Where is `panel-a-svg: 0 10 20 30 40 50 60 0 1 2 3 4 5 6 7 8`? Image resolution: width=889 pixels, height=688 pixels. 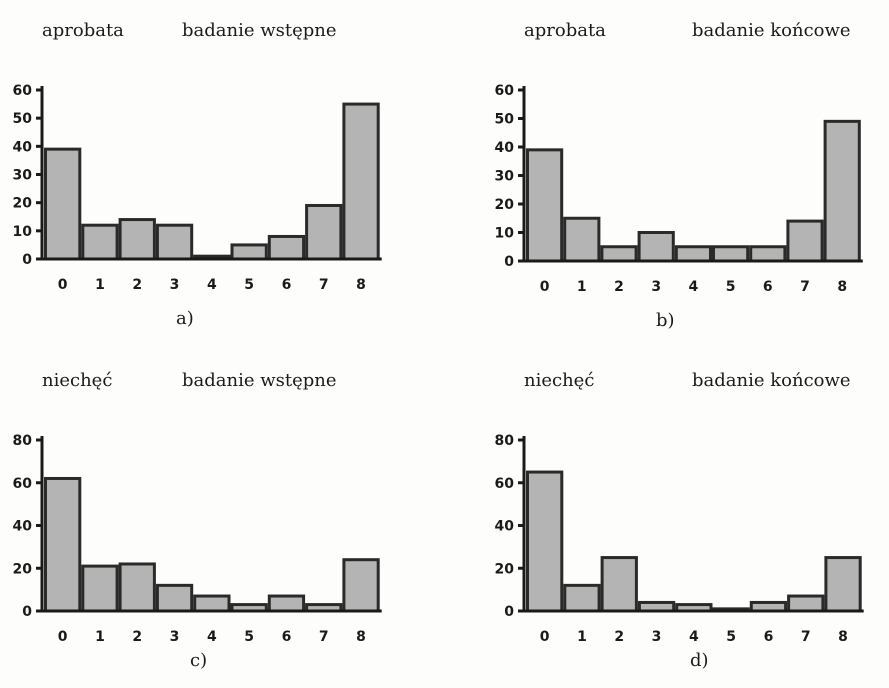 panel-a-svg: 0 10 20 30 40 50 60 0 1 2 3 4 5 6 7 8 is located at coordinates (197, 188).